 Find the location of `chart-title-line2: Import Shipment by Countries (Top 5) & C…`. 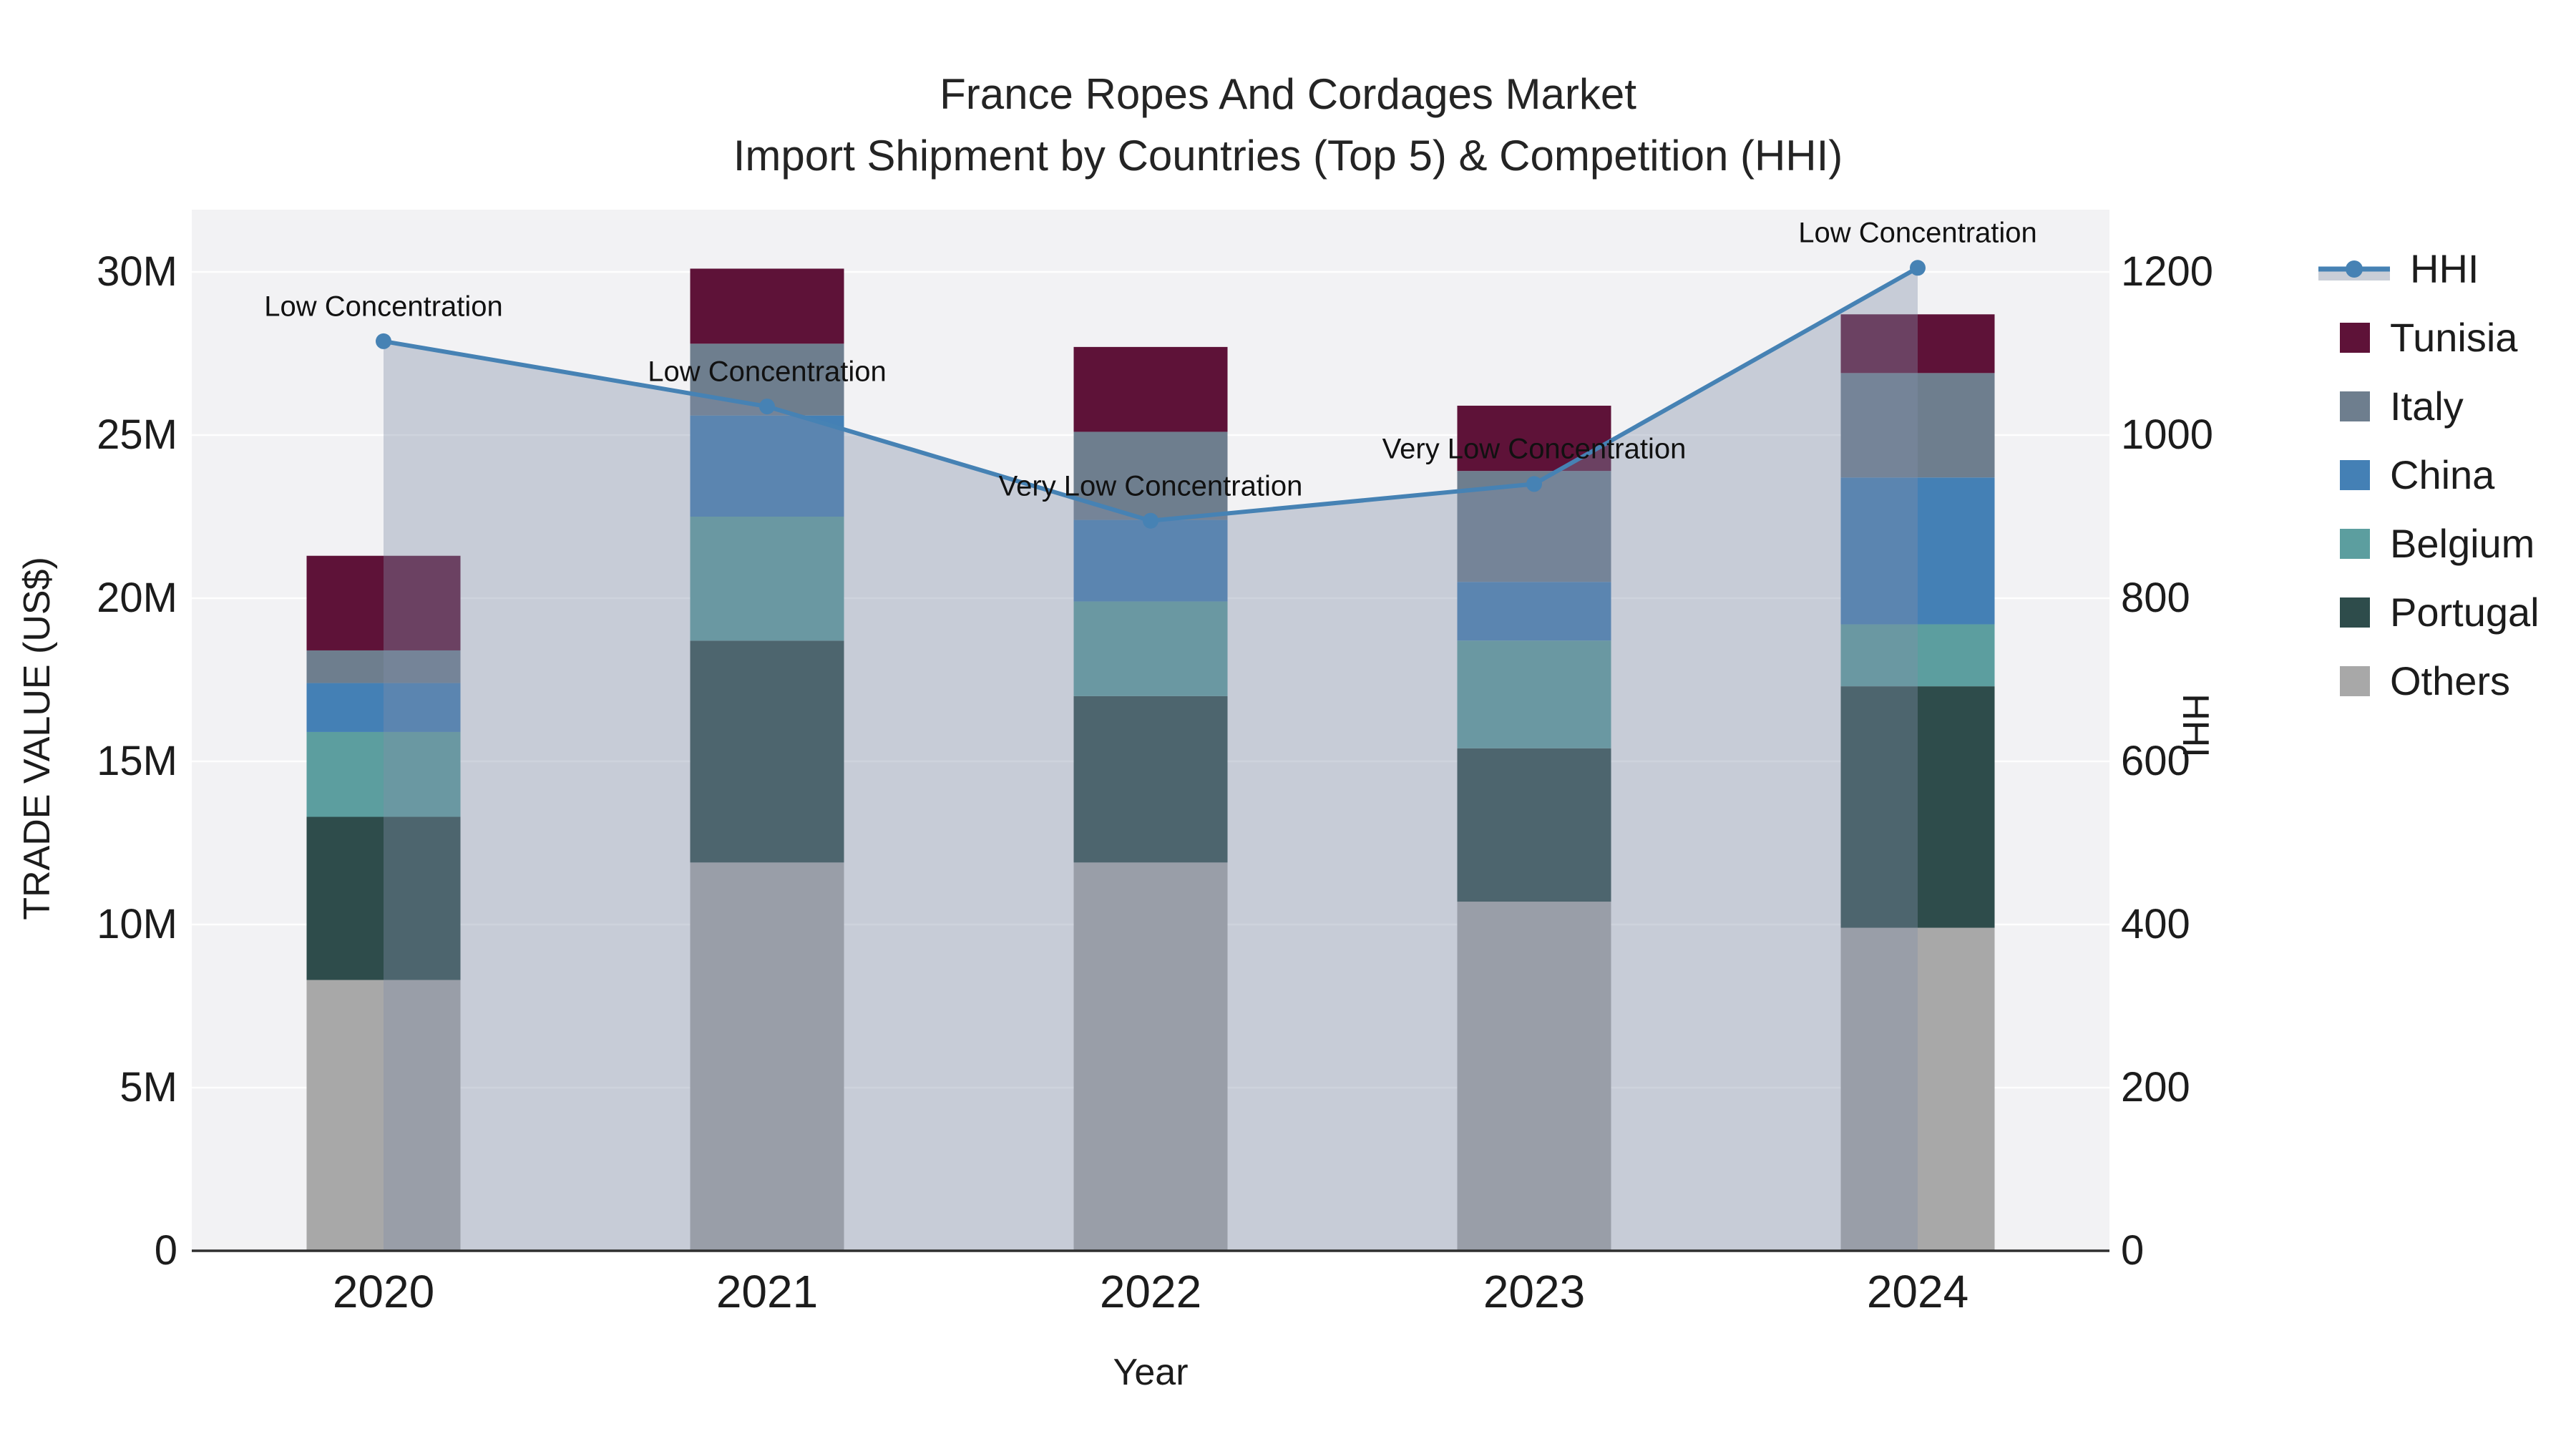

chart-title-line2: Import Shipment by Countries (Top 5) & C… is located at coordinates (1288, 156).